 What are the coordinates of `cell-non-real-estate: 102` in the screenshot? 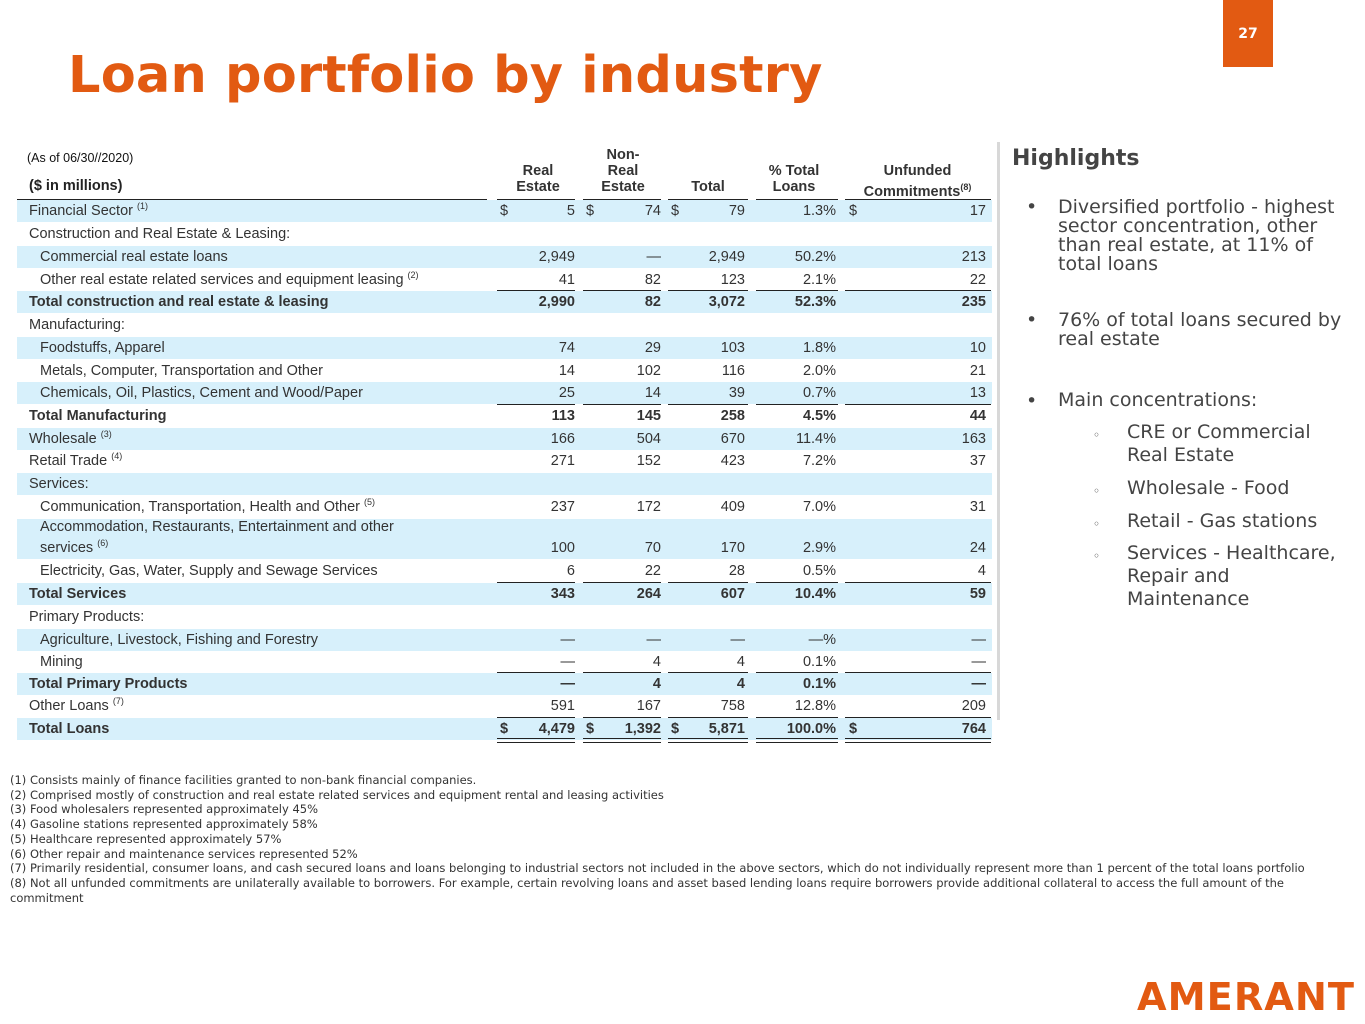 It's located at (648, 371).